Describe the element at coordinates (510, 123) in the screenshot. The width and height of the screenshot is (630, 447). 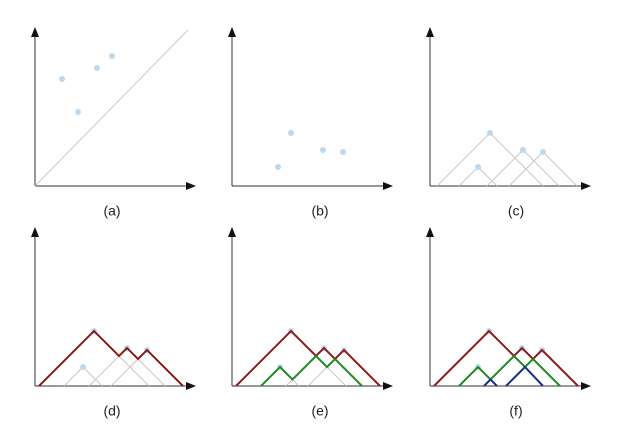
I see `panel-c: (c)` at that location.